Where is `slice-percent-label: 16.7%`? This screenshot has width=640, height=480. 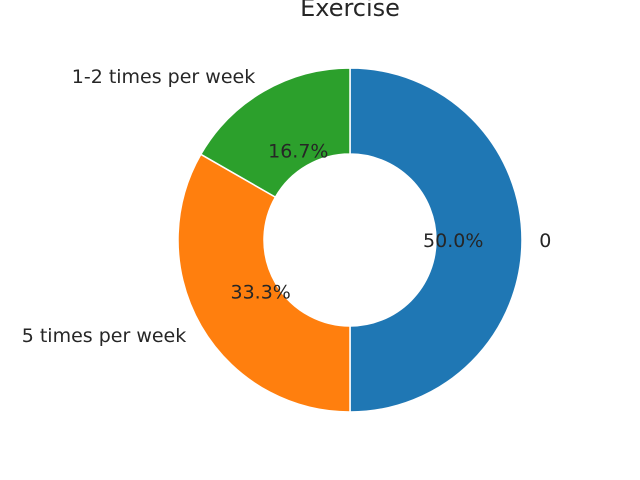
slice-percent-label: 16.7% is located at coordinates (298, 152).